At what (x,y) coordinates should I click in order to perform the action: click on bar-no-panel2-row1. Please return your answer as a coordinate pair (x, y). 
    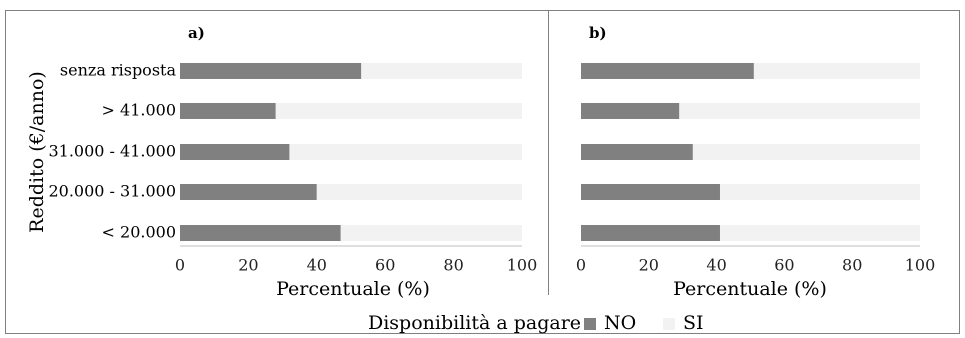
    Looking at the image, I should click on (667, 71).